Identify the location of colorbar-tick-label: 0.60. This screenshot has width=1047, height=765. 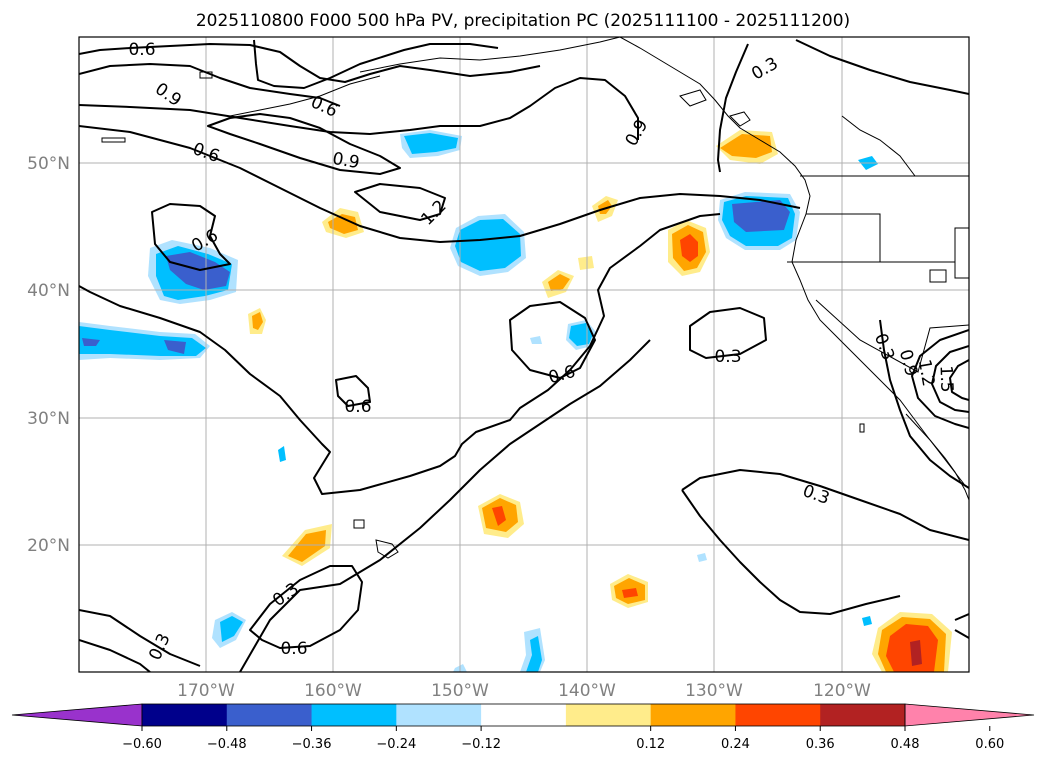
(989, 744).